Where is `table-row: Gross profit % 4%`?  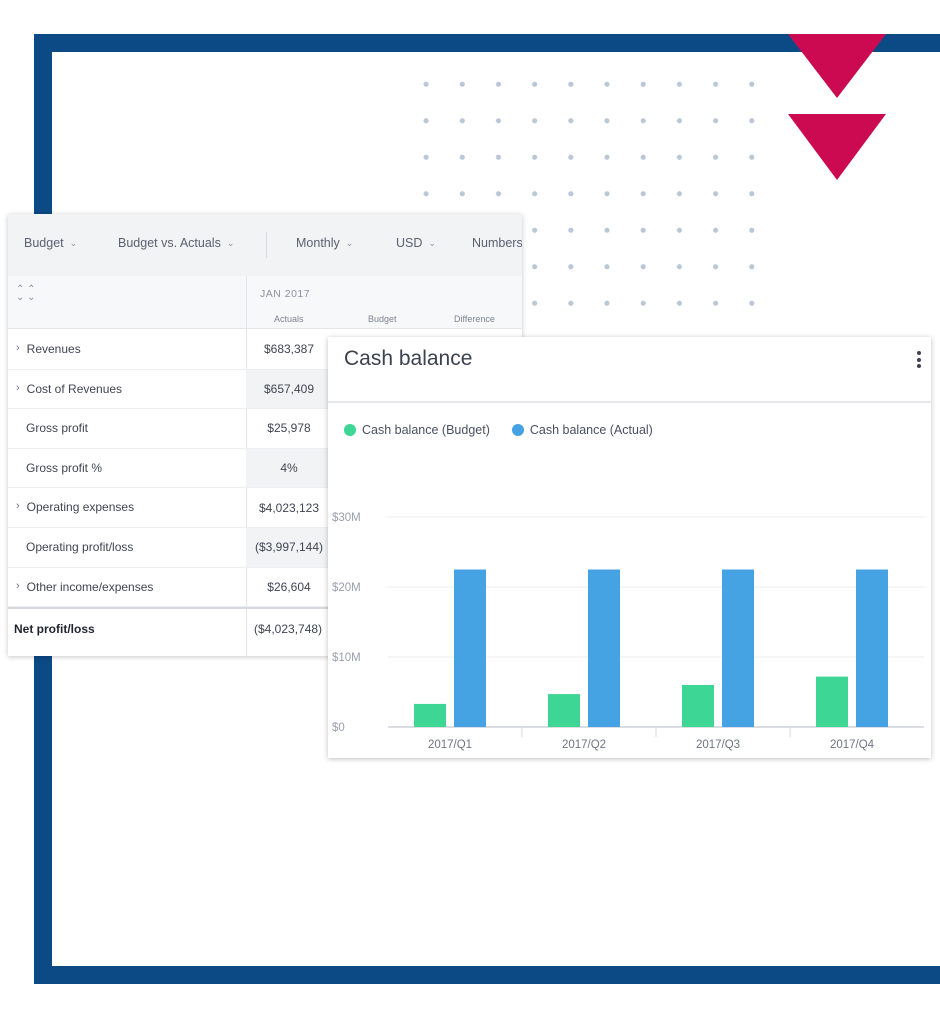 table-row: Gross profit % 4% is located at coordinates (265, 468).